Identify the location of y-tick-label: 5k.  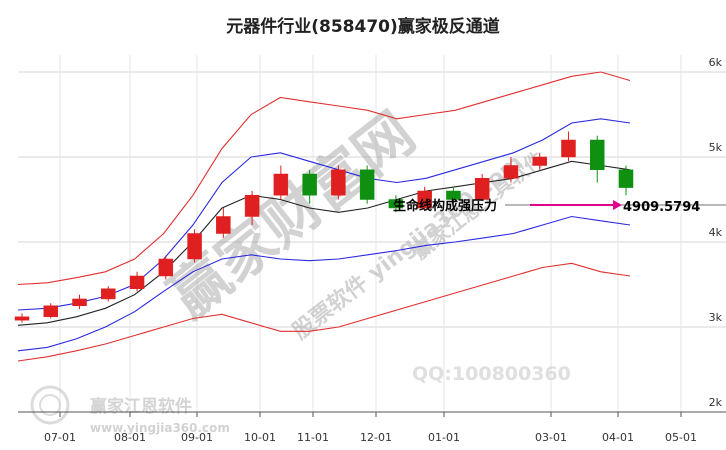
(716, 147).